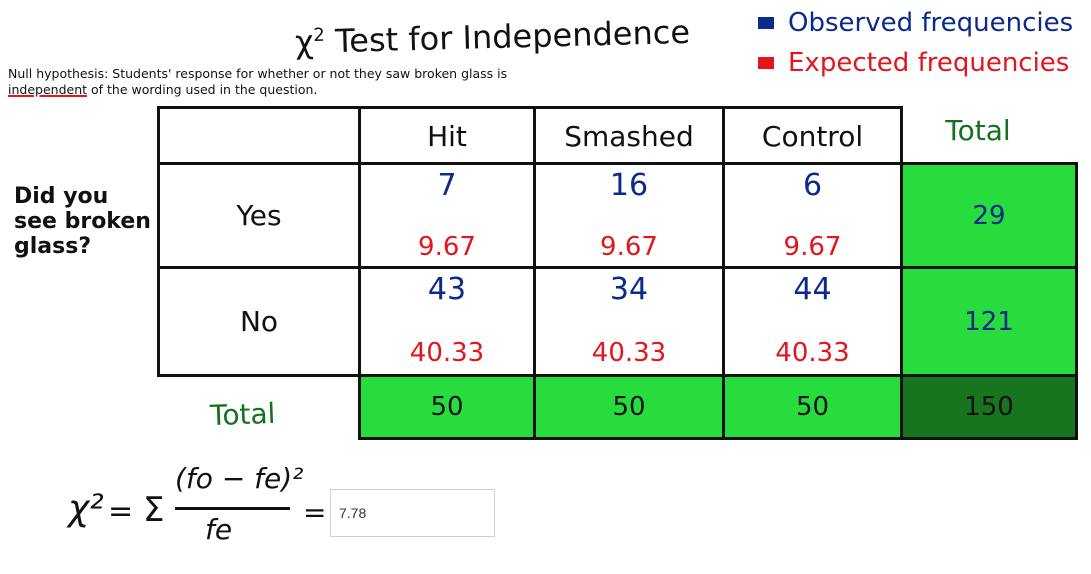 Image resolution: width=1091 pixels, height=574 pixels. I want to click on expected-swatch, so click(766, 63).